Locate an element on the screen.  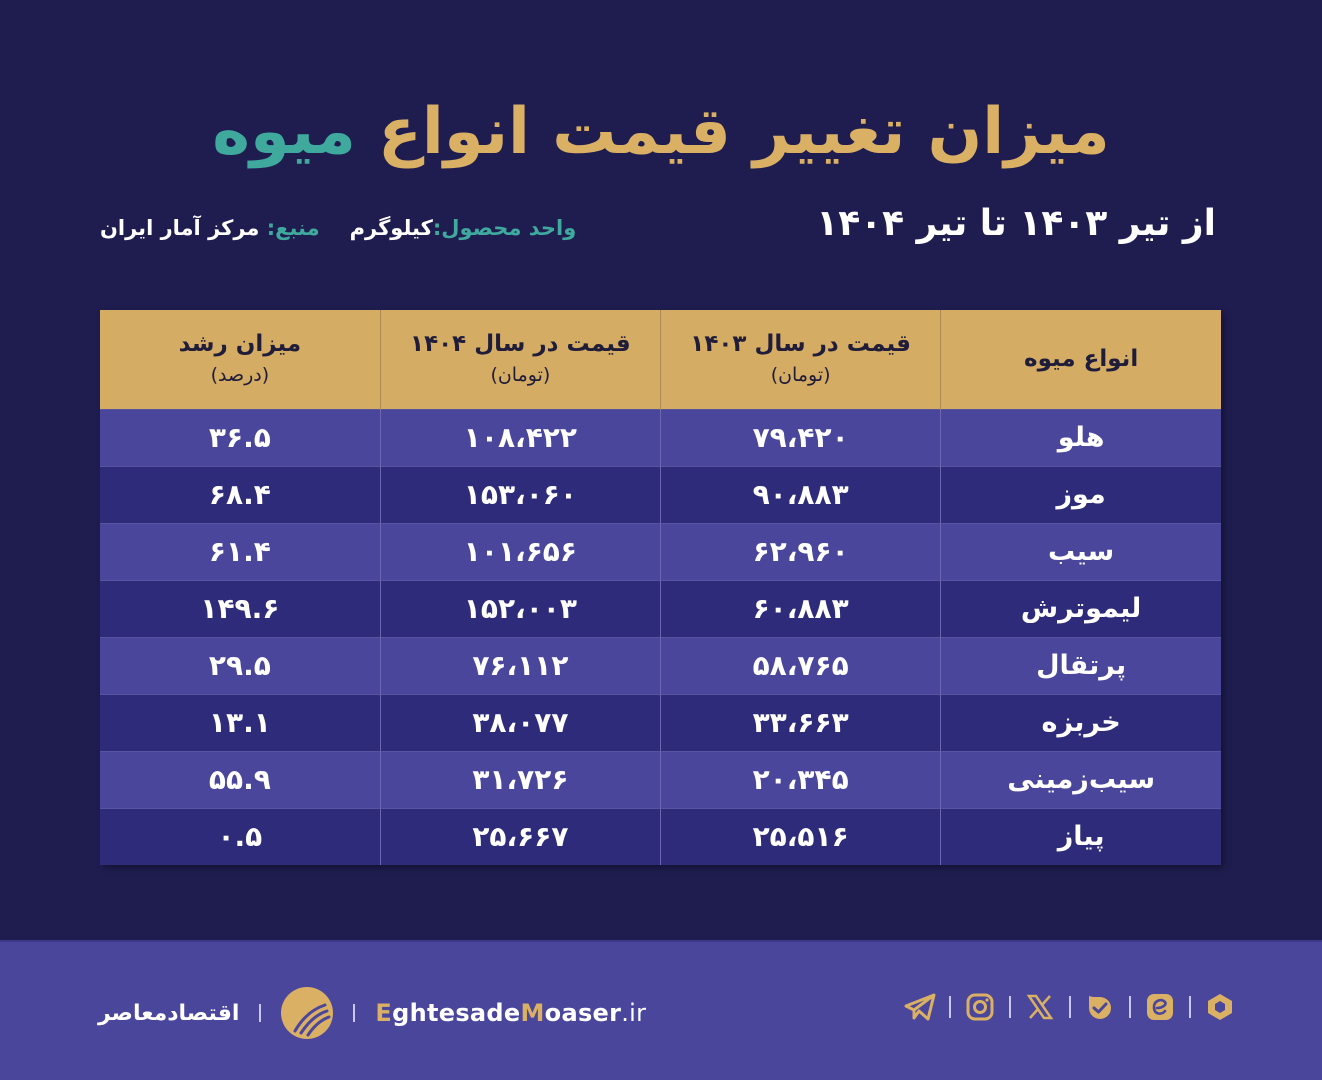
header-growth: میزان رشد (درصد) is located at coordinates (240, 359).